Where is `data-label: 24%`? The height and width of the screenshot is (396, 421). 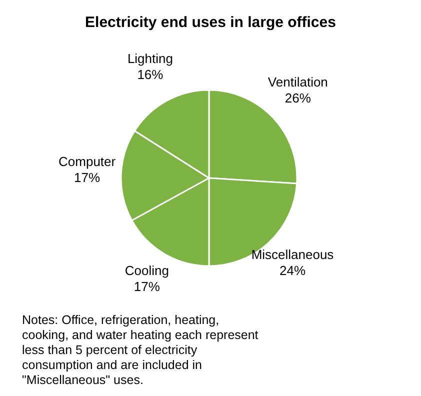 data-label: 24% is located at coordinates (293, 270).